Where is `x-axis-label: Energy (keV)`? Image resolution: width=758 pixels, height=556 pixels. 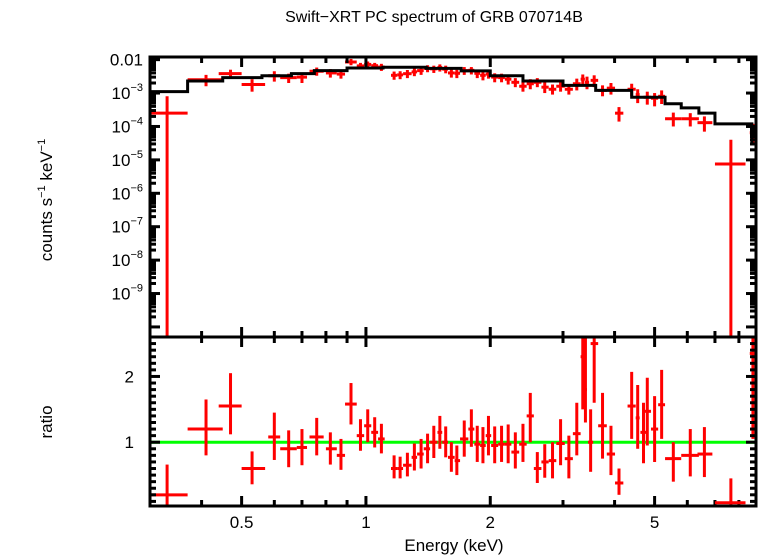
x-axis-label: Energy (keV) is located at coordinates (453, 545).